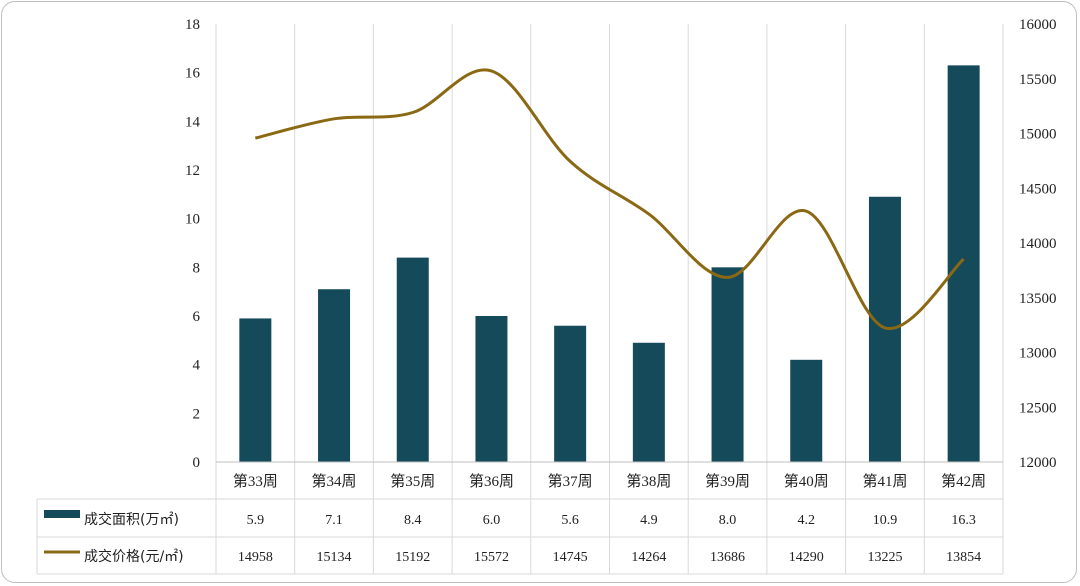 The width and height of the screenshot is (1080, 586). I want to click on category-labels: 第33周 第34周 第35周 第36周 第37周 第38周 第39周 第40周 第41周 第42周, so click(609, 481).